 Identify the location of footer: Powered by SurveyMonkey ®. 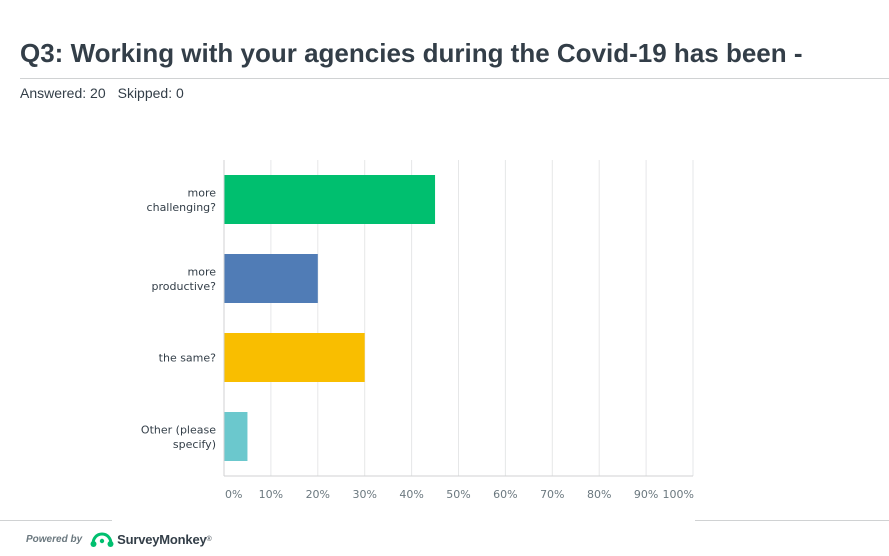
(119, 539).